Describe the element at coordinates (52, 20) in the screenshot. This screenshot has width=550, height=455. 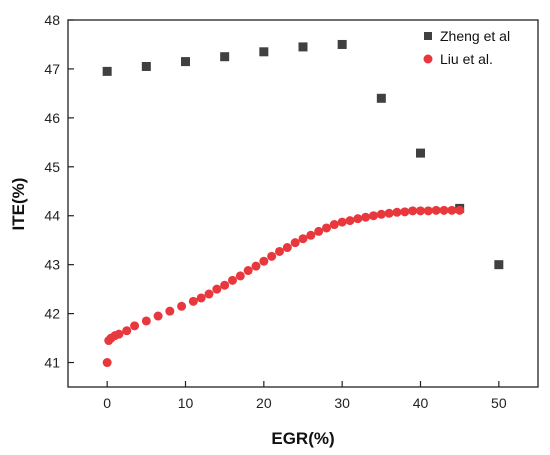
I see `y-tick-label: 48` at that location.